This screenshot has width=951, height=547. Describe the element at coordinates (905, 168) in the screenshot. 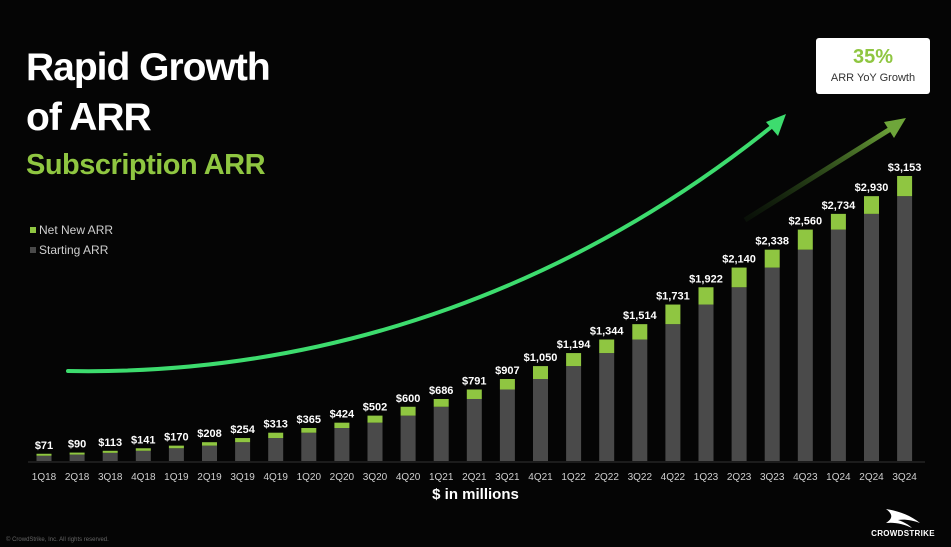

I see `value-label-3Q24: $3,153` at that location.